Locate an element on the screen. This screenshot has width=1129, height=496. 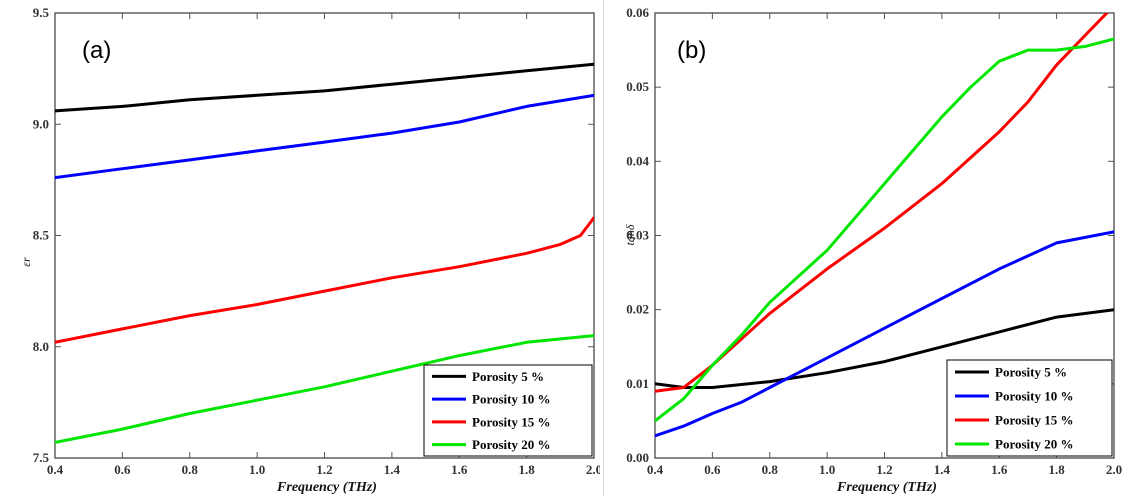
y-tick-label: 0.04 is located at coordinates (637, 160).